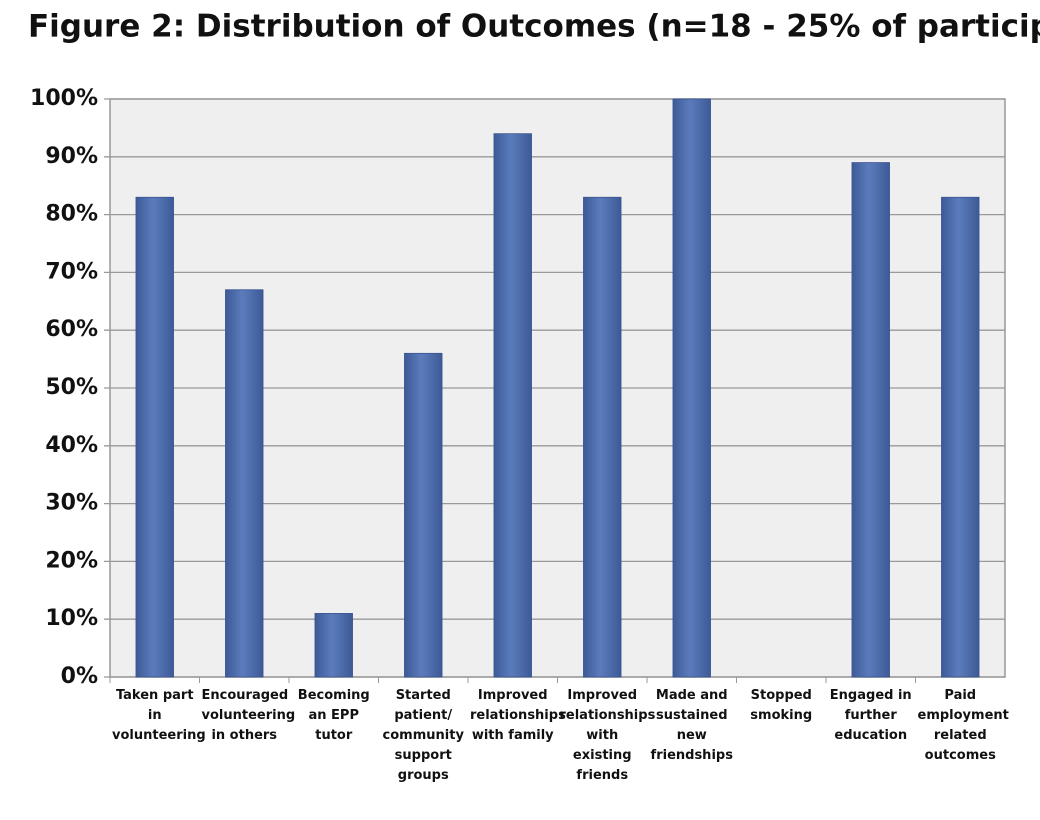 This screenshot has width=1040, height=820. Describe the element at coordinates (159, 715) in the screenshot. I see `x-tick-label: Taken part in volunteering` at that location.